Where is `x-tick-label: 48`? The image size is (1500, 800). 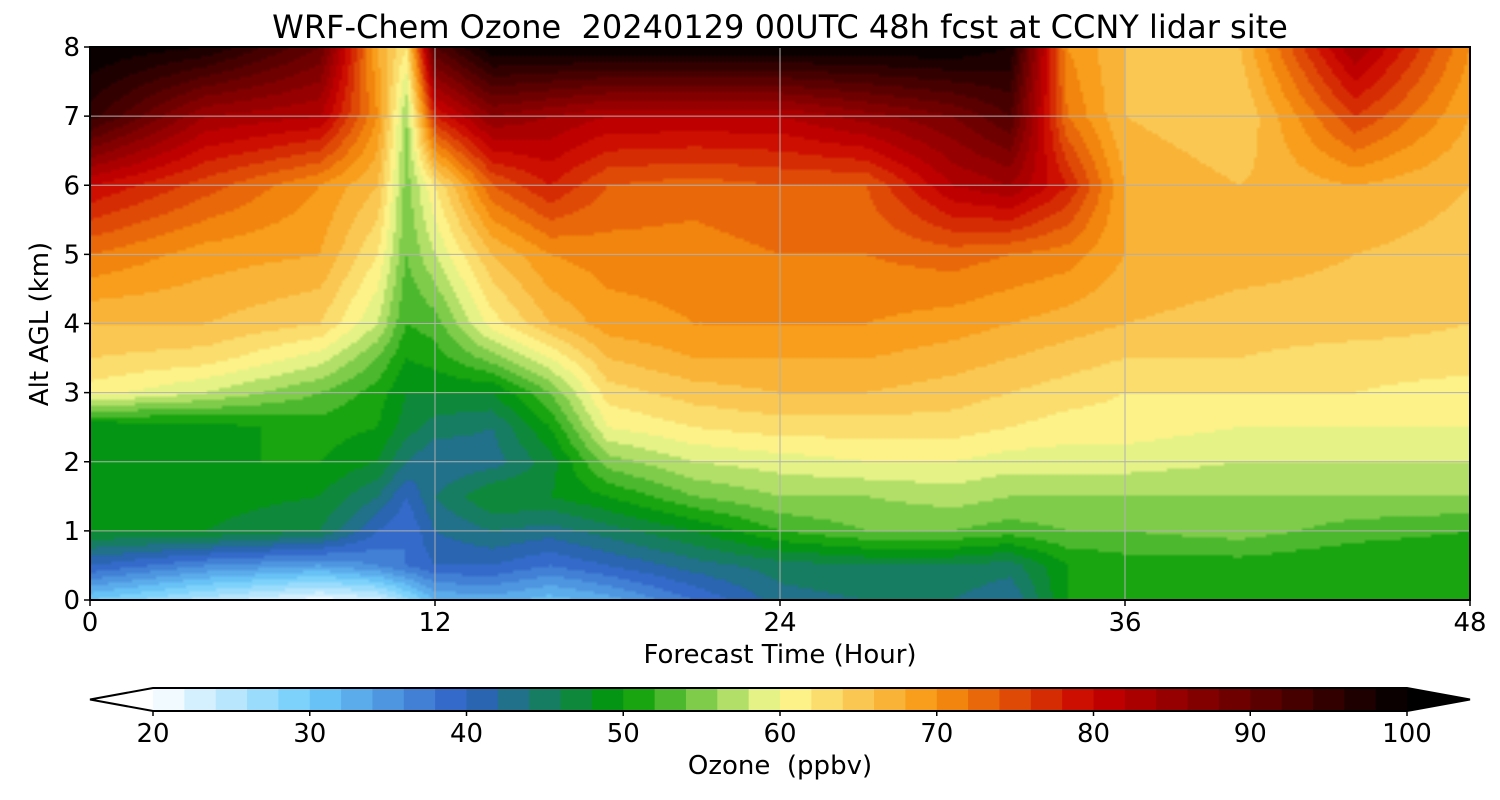
x-tick-label: 48 is located at coordinates (1469, 623).